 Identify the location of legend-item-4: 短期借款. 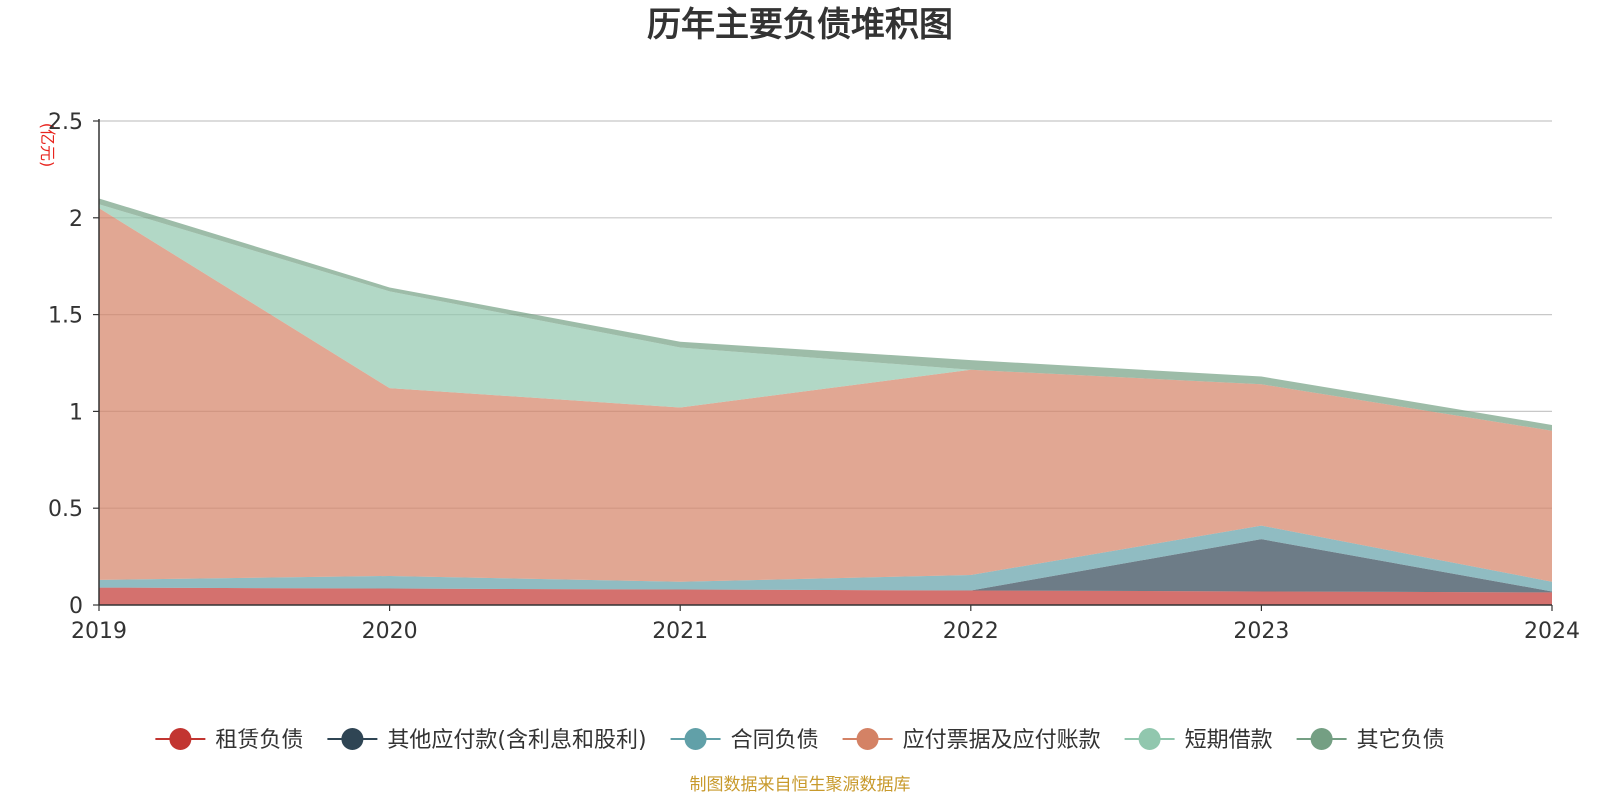
(1198, 740).